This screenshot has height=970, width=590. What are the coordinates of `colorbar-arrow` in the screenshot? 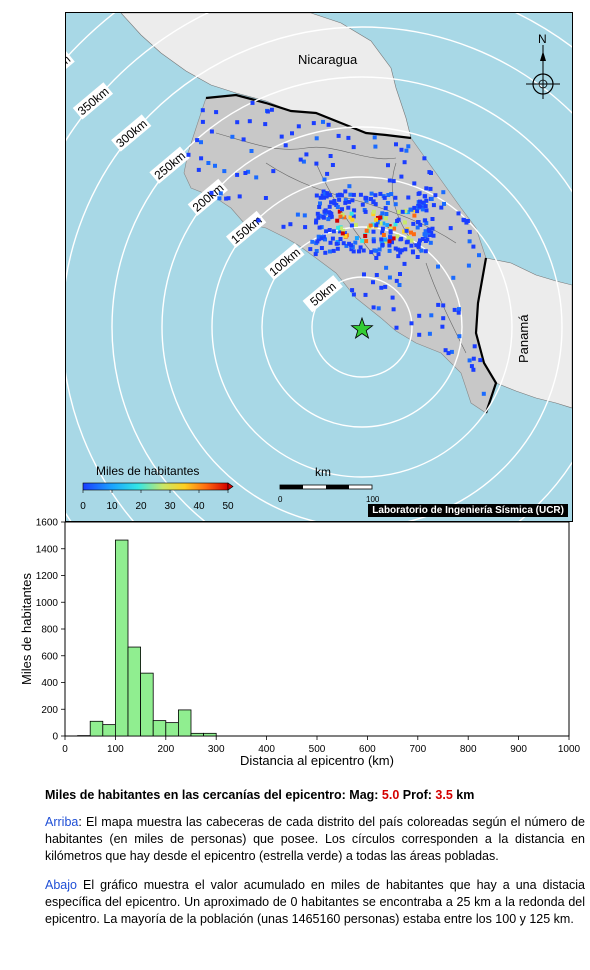 It's located at (230, 486).